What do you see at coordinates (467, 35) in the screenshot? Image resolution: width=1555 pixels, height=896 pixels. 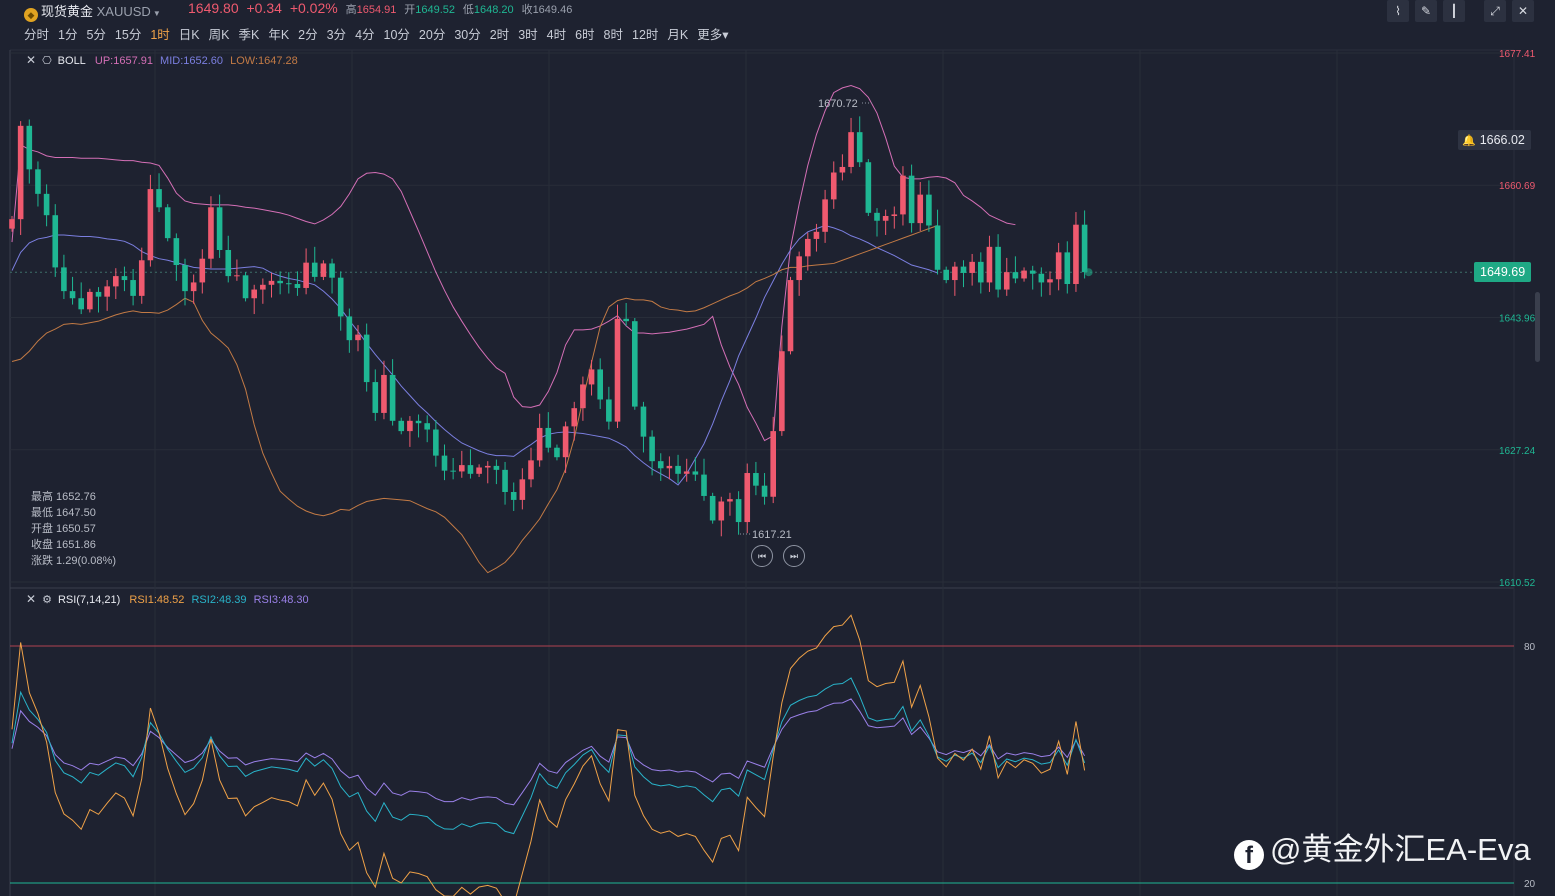 I see `period-tab-14: 30分` at bounding box center [467, 35].